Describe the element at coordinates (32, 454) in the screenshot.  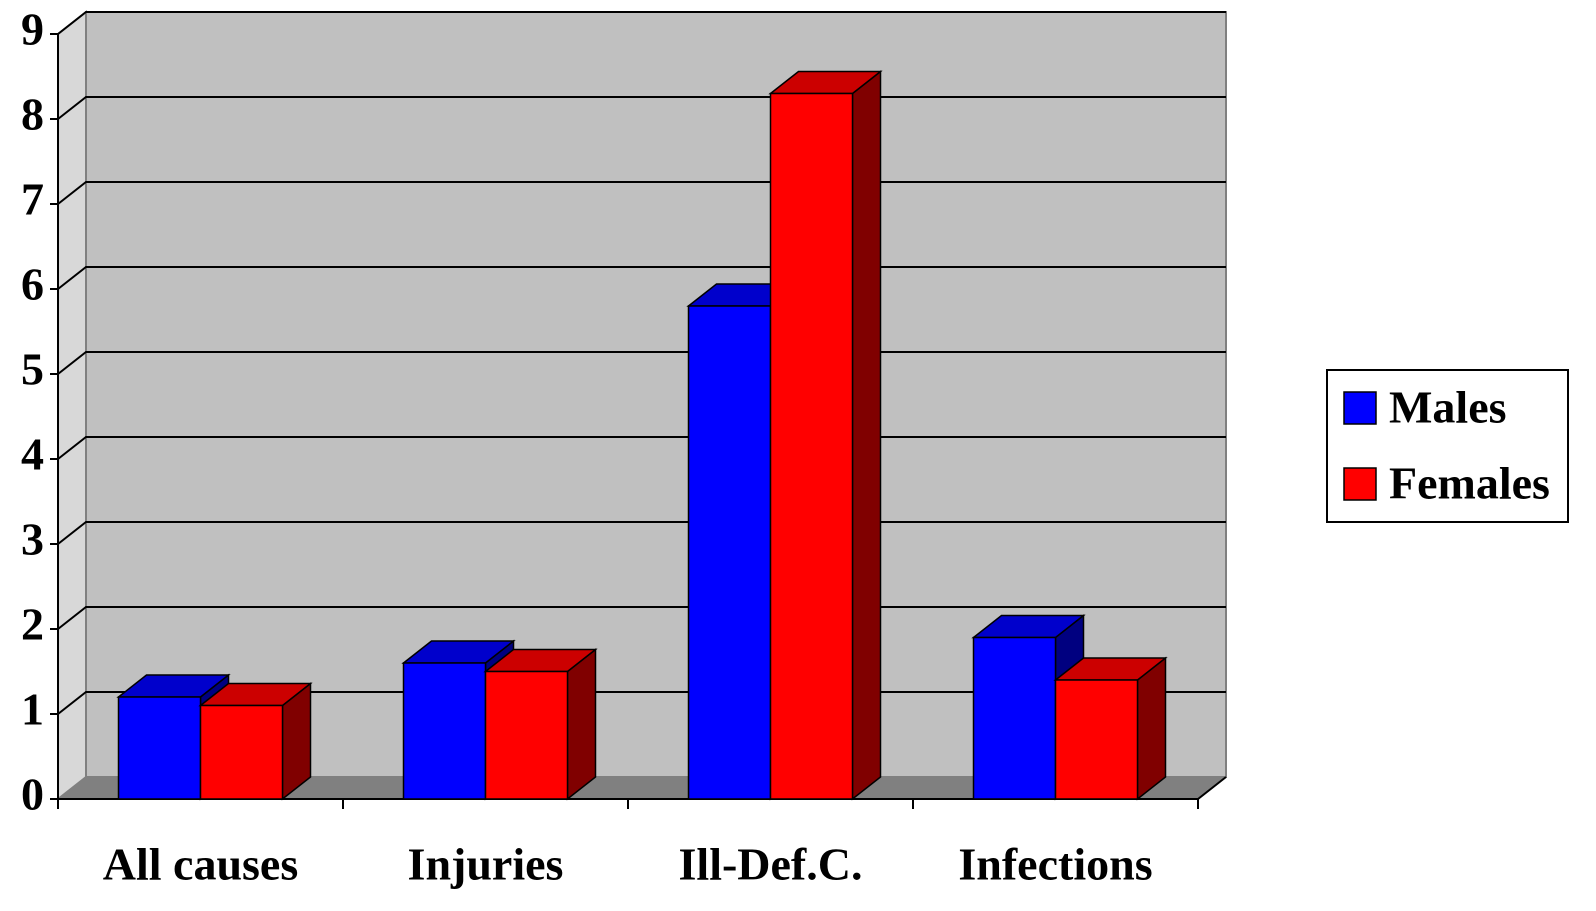
I see `y-tick-label: 4` at that location.